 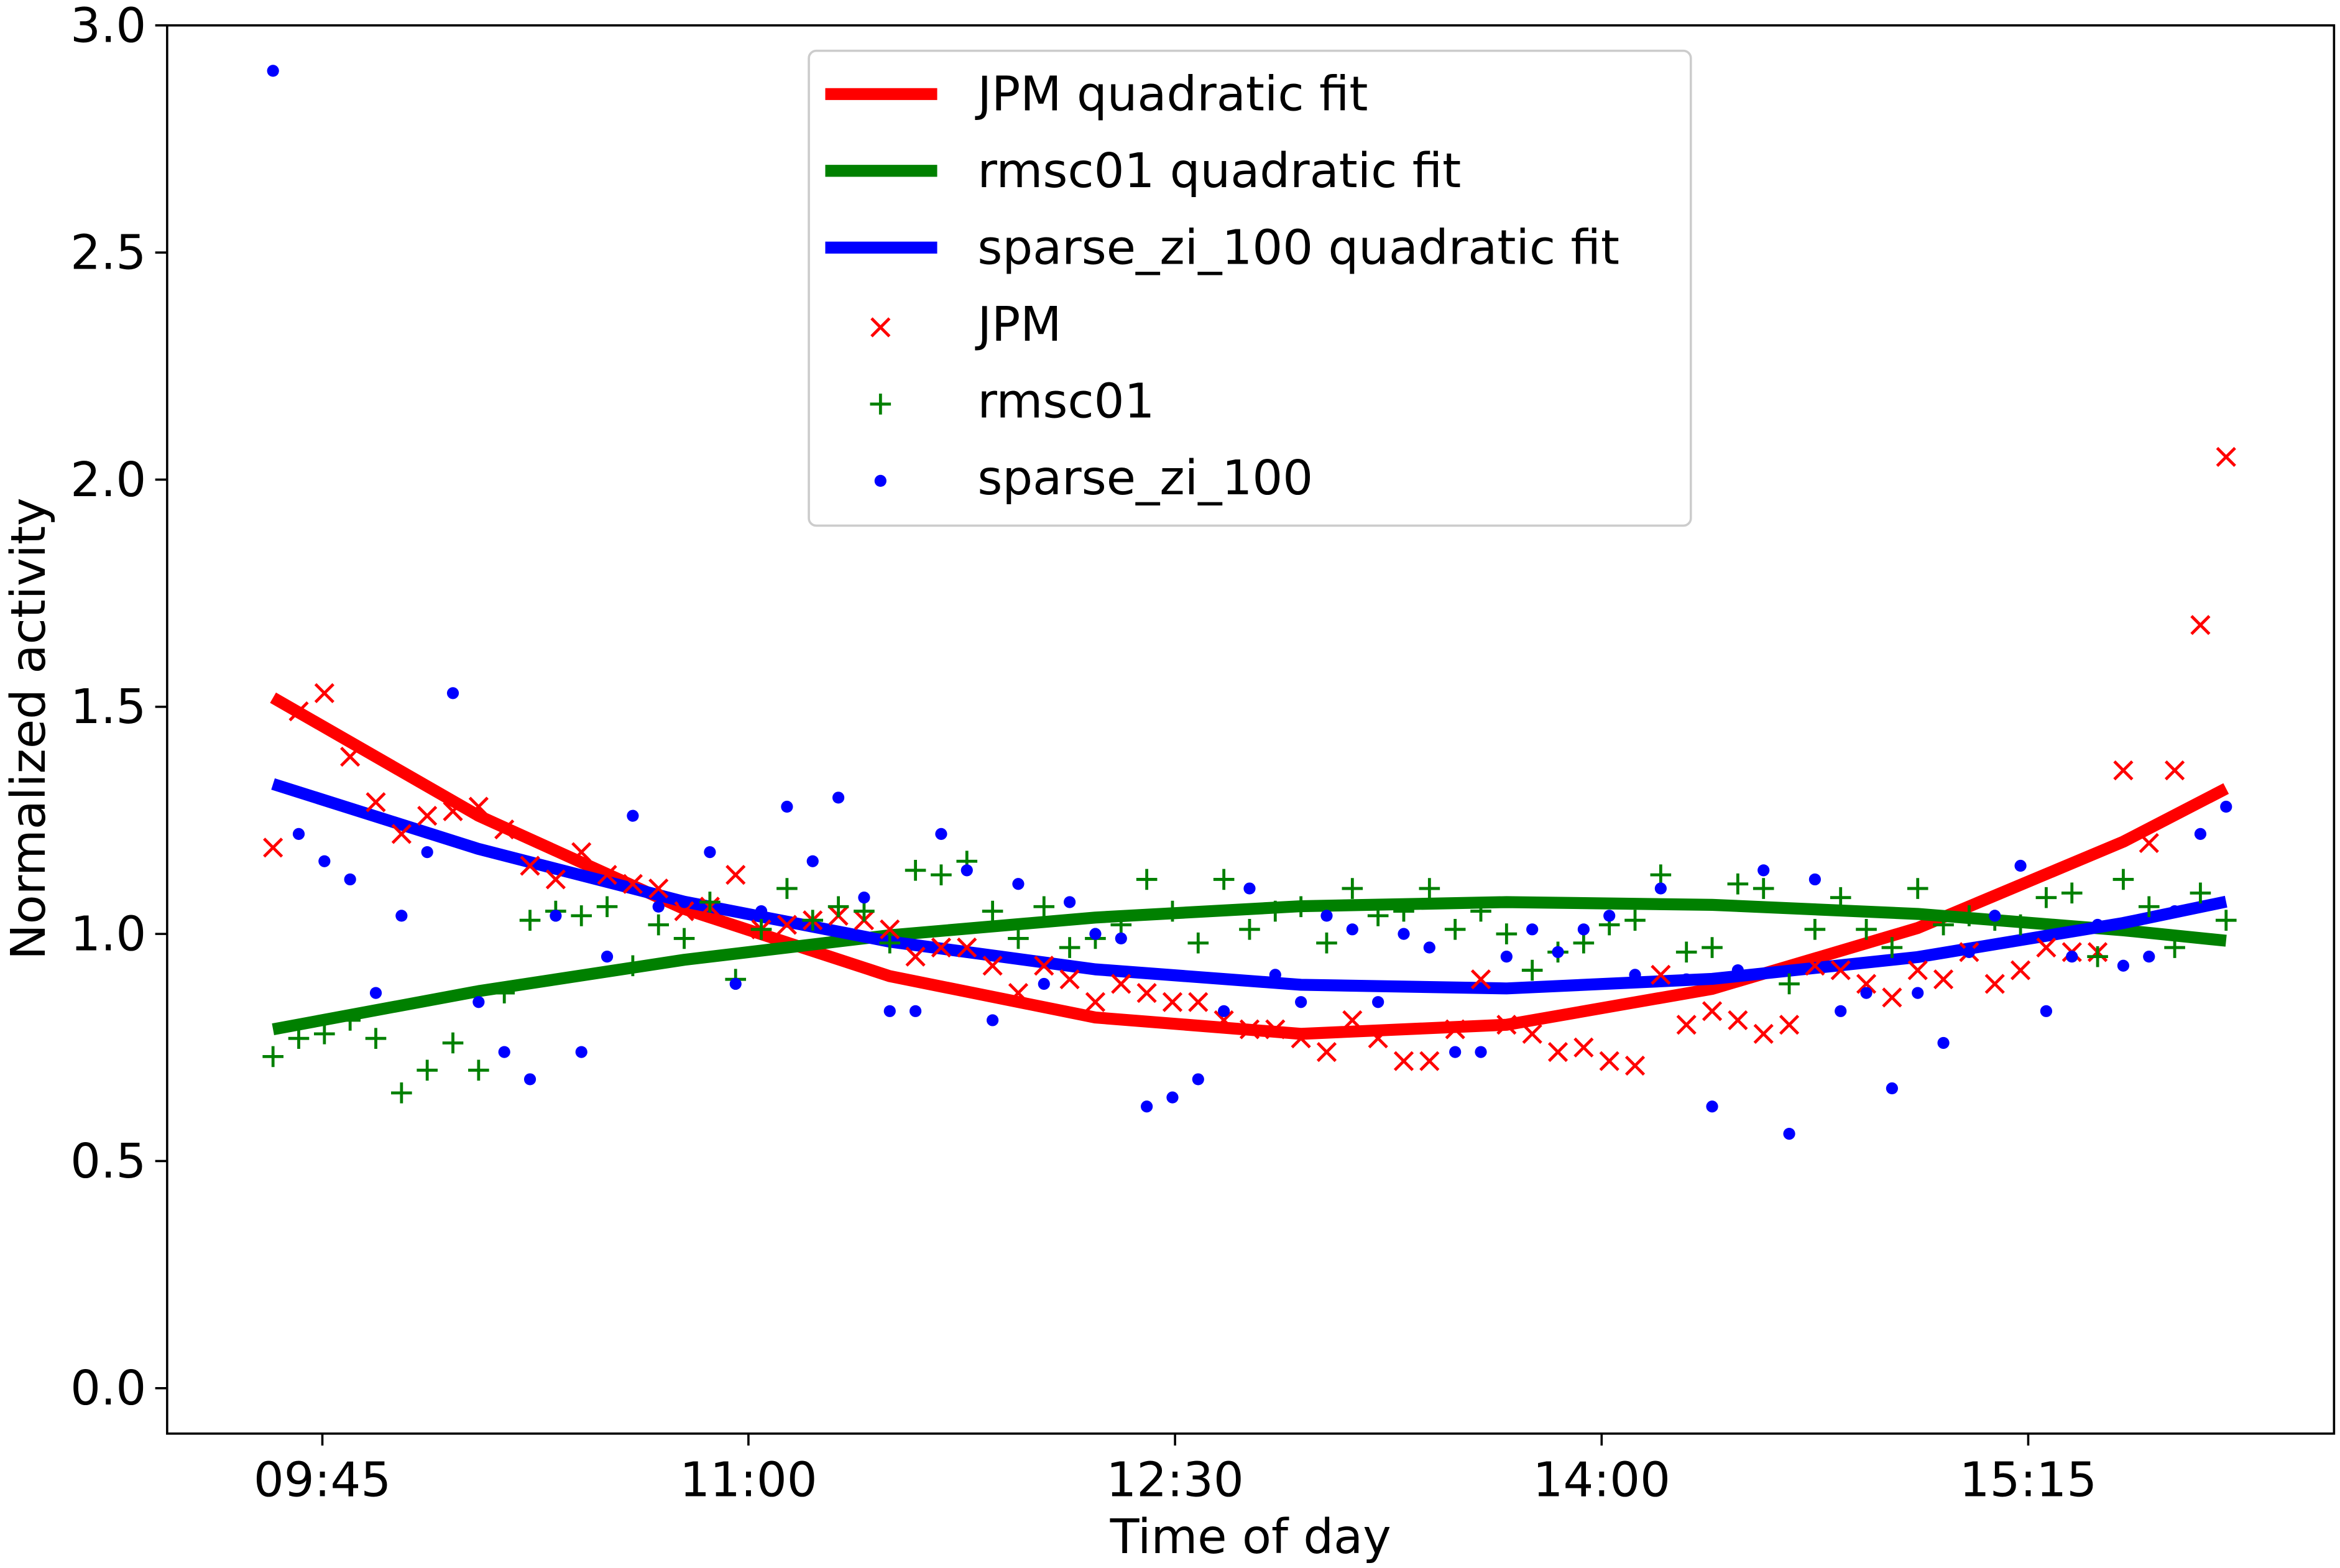 What do you see at coordinates (1065, 402) in the screenshot?
I see `legend-label: rmsc01` at bounding box center [1065, 402].